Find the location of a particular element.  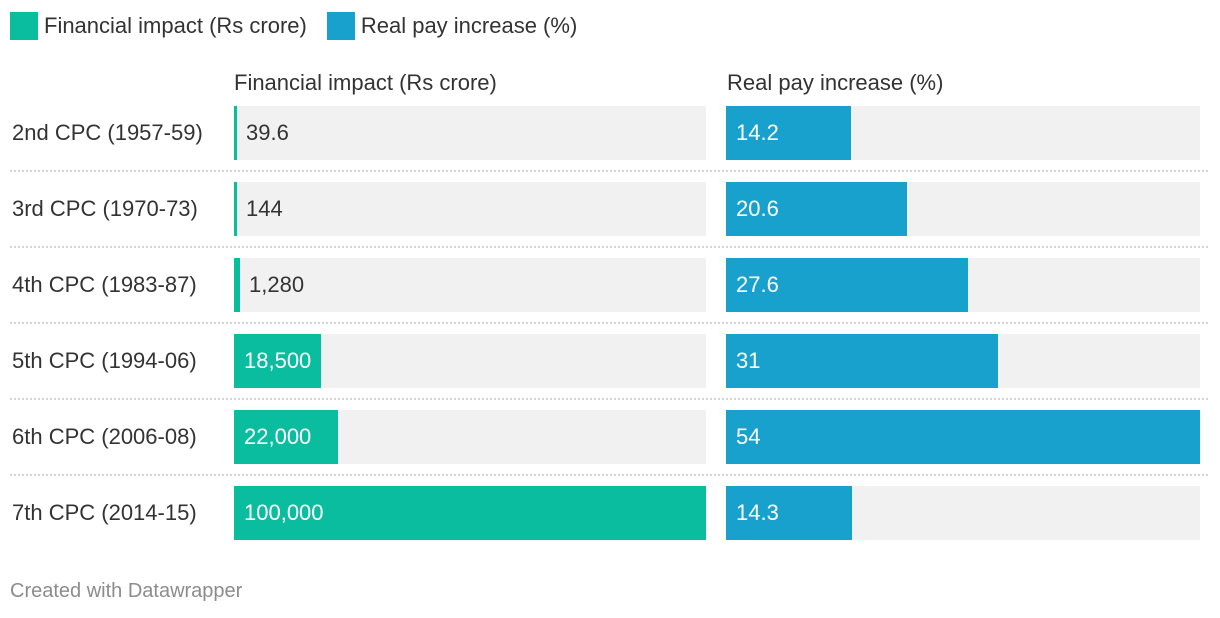

legend-label-real-pay: Real pay increase (%) is located at coordinates (469, 25).